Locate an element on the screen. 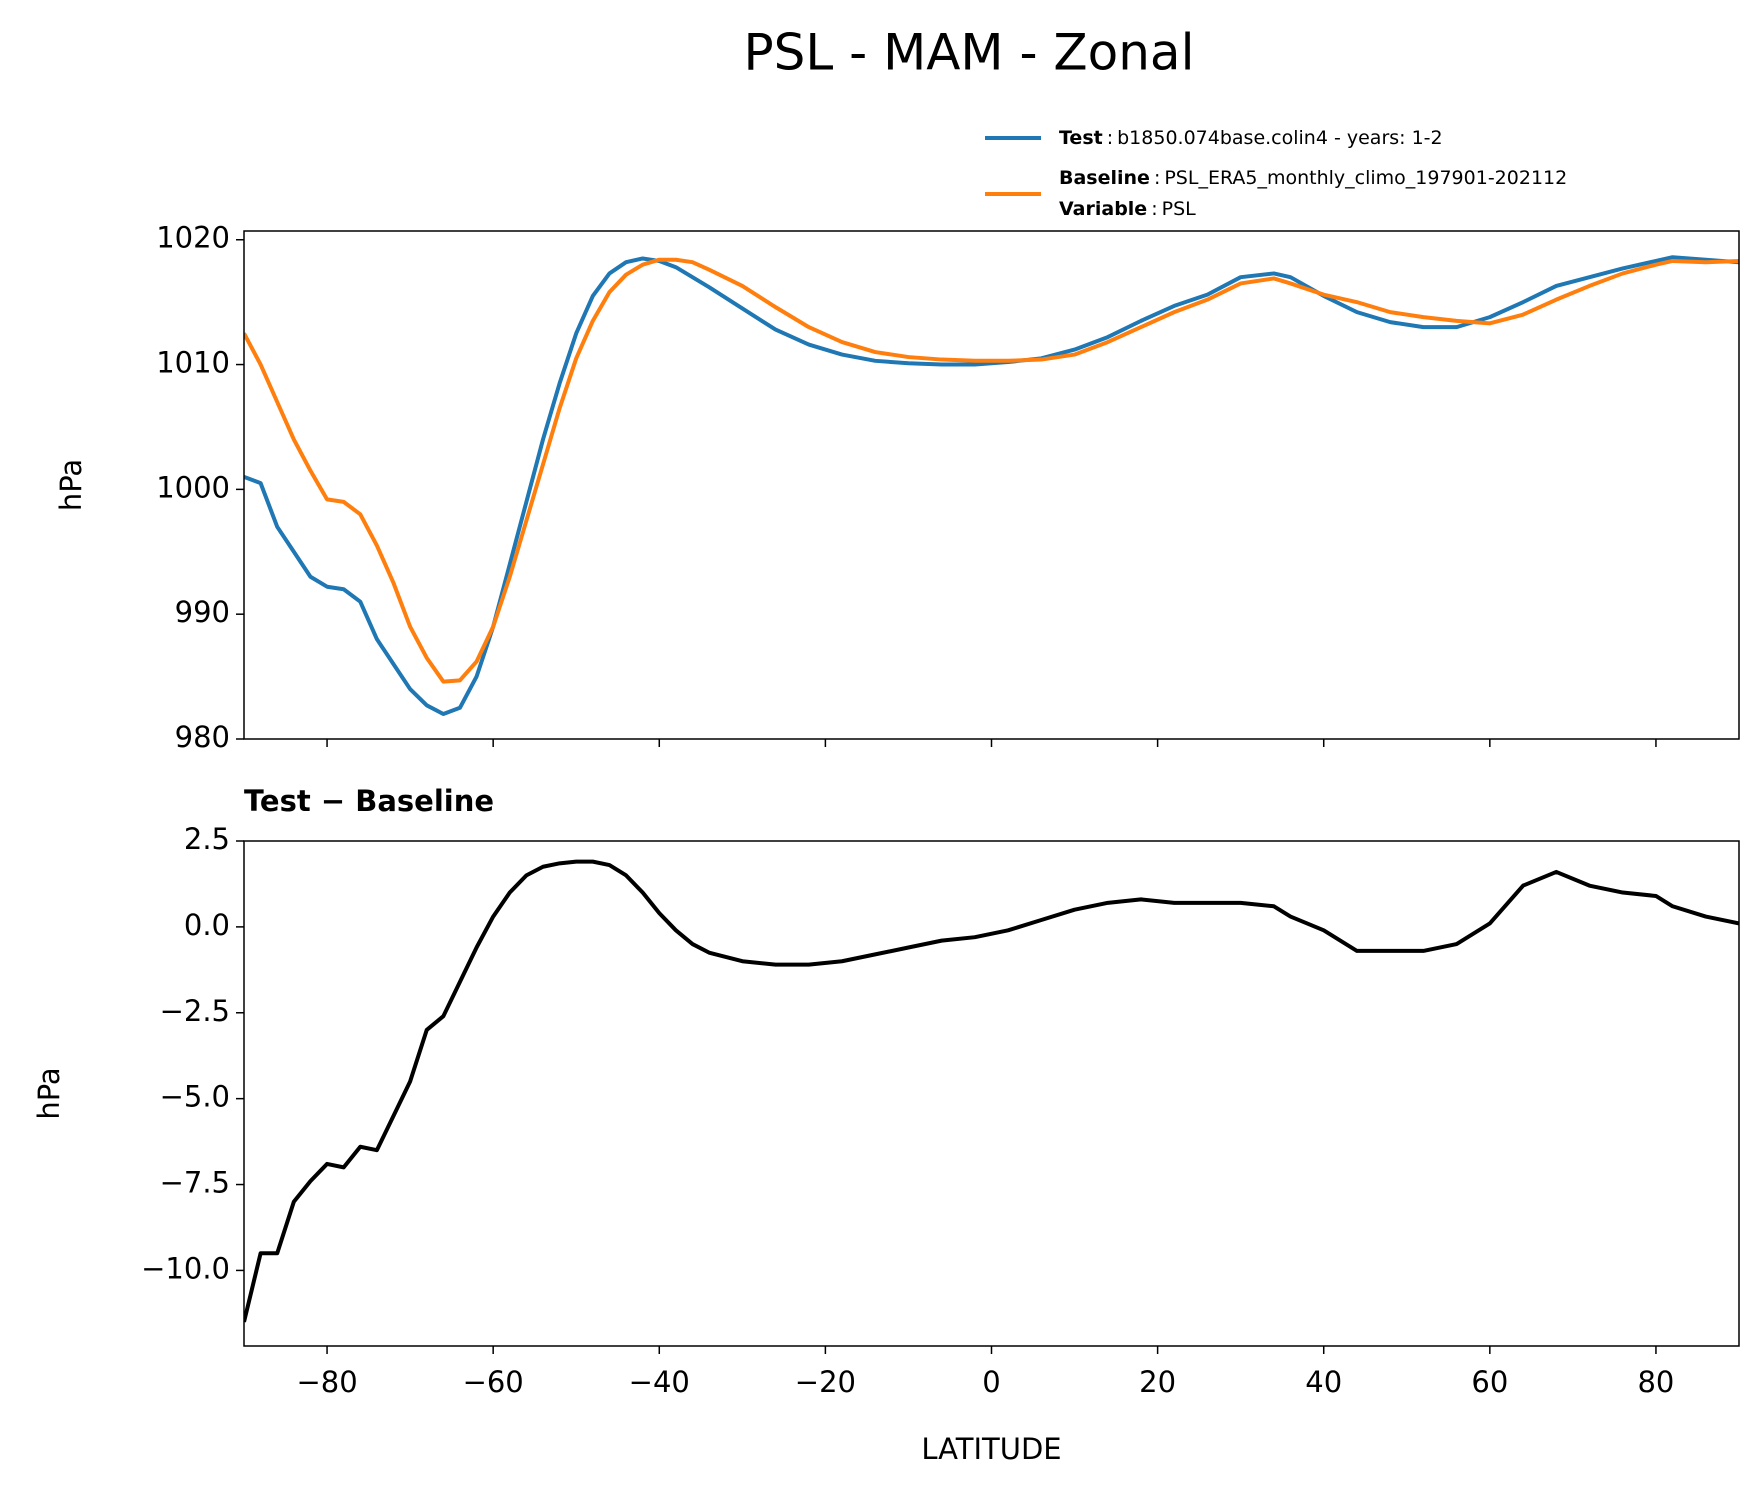 The height and width of the screenshot is (1496, 1761). legend-name: Baseline is located at coordinates (1104, 178).